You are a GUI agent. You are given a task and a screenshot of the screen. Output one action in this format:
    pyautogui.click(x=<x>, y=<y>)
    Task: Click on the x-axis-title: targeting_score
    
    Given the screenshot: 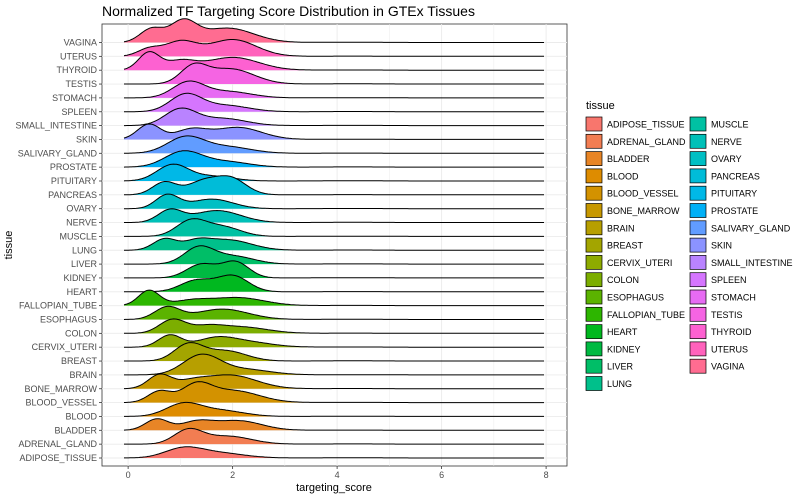 What is the action you would take?
    pyautogui.click(x=334, y=488)
    